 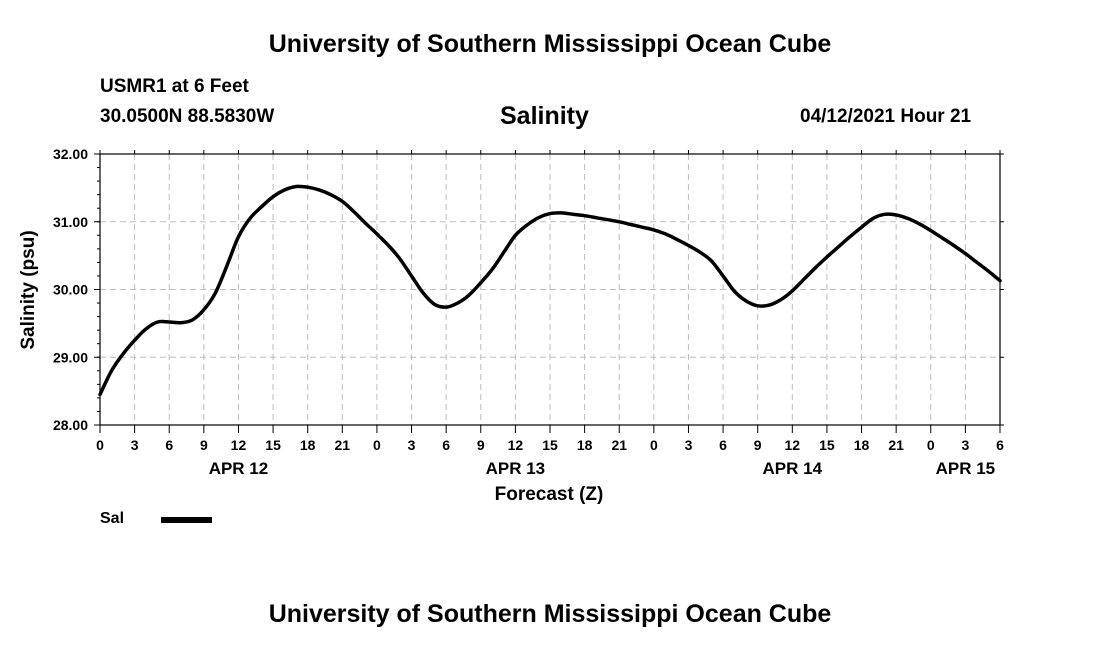 I want to click on day-label: APR 14, so click(x=793, y=468).